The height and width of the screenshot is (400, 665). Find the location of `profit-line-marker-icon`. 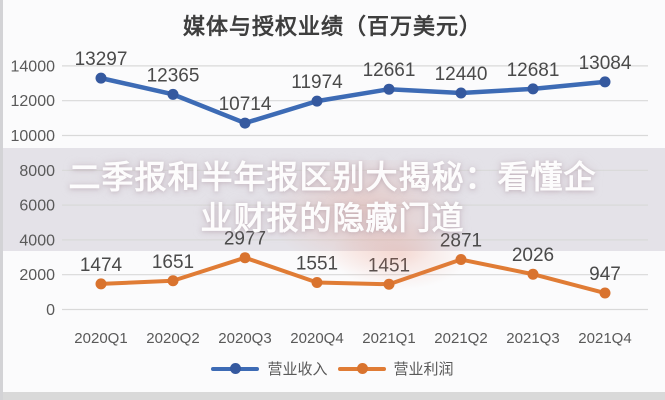

profit-line-marker-icon is located at coordinates (361, 368).